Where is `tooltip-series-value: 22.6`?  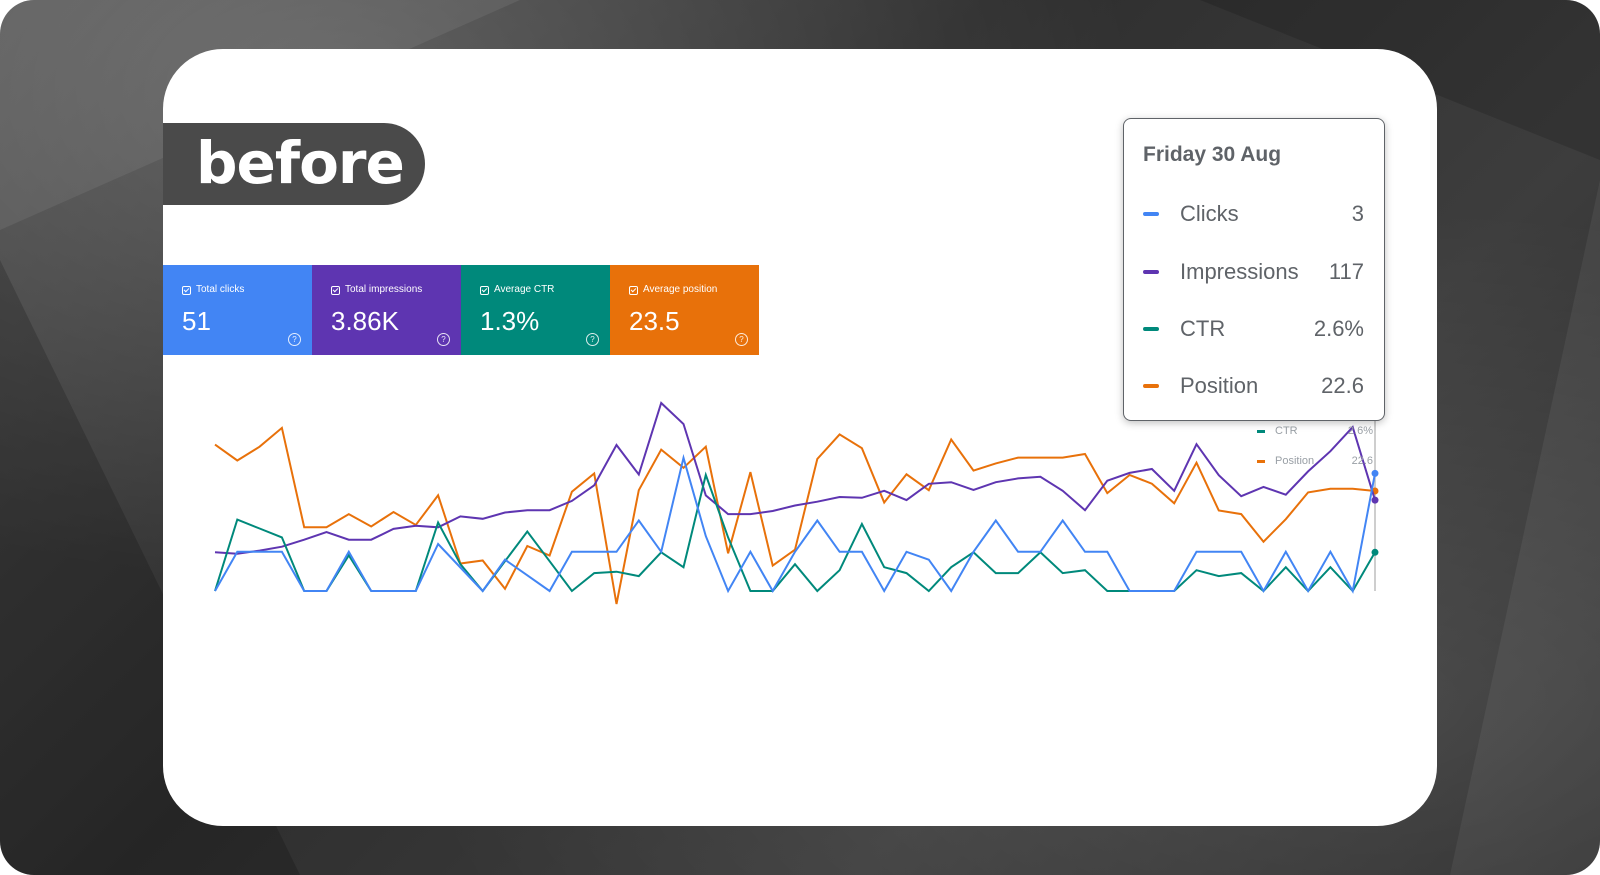
tooltip-series-value: 22.6 is located at coordinates (1342, 385).